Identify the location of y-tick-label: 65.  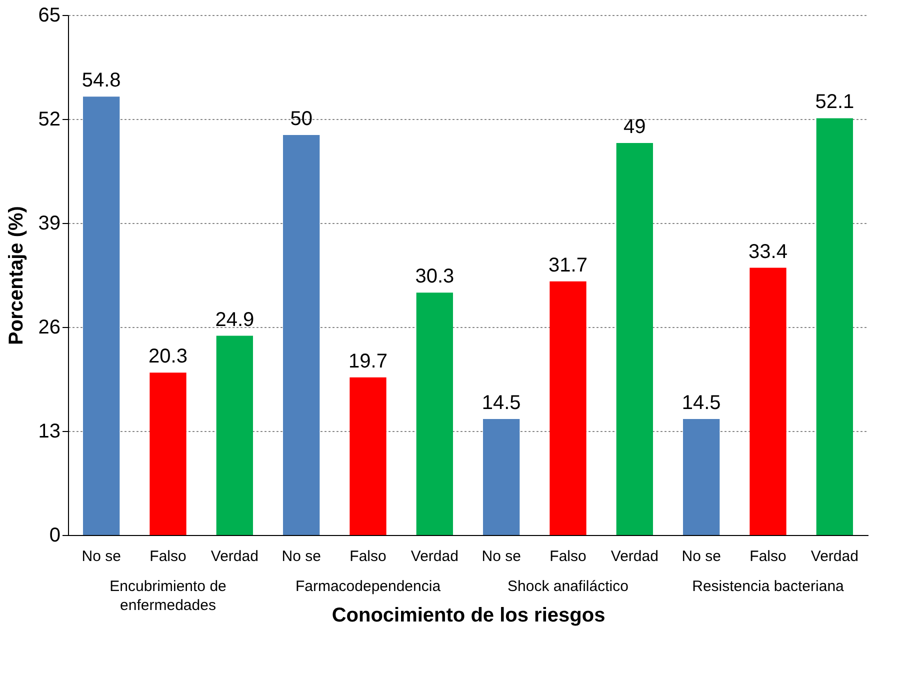
(49, 15).